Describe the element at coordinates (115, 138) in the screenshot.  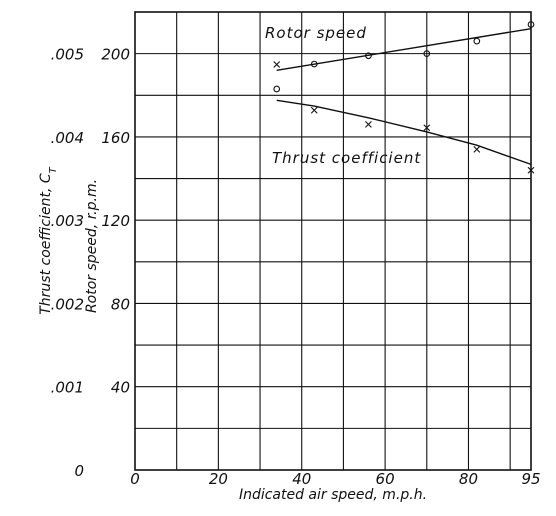
I see `rpm-tick-label: 160` at that location.